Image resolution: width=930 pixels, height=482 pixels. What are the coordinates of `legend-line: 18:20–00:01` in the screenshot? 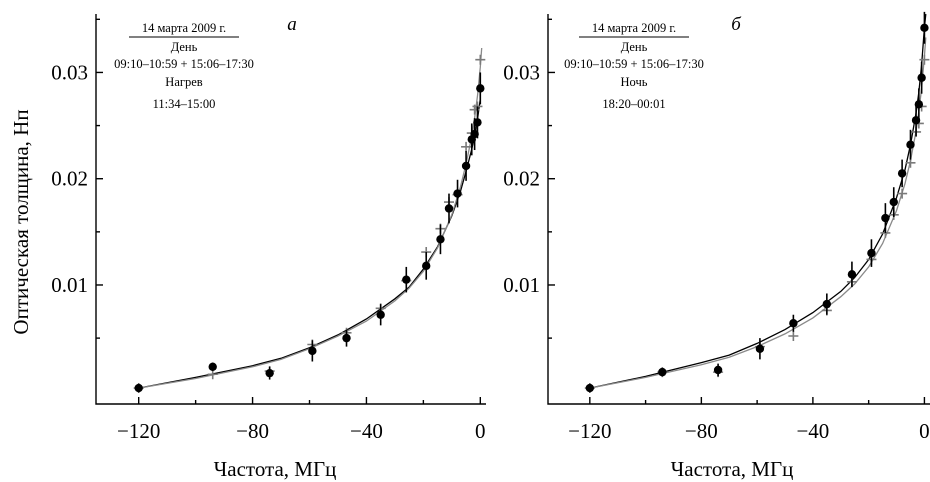 It's located at (633, 104).